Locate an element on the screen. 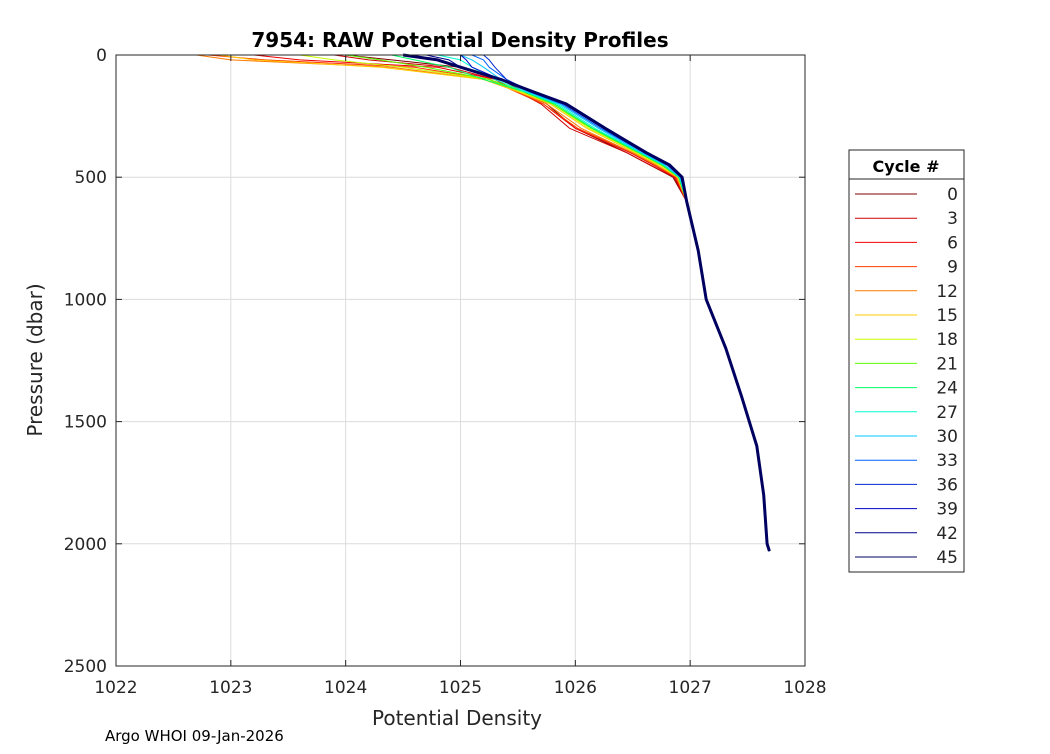 The image size is (1050, 754). legend-title: Cycle # is located at coordinates (906, 166).